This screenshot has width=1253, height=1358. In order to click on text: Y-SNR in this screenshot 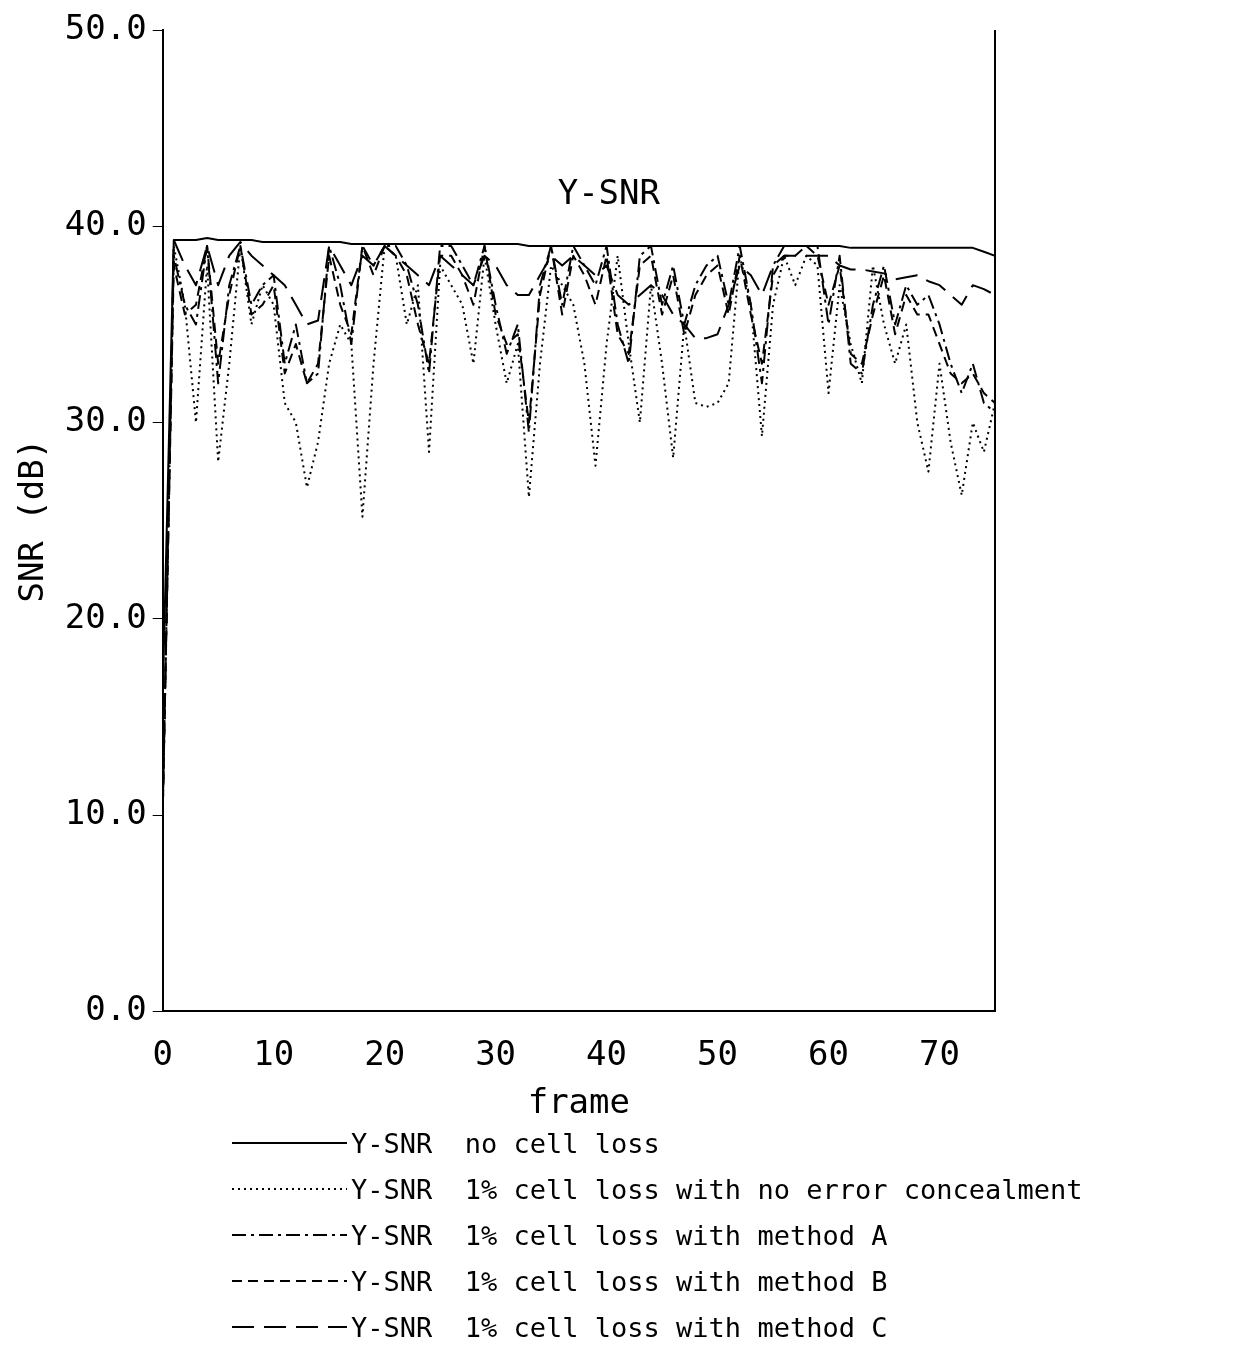, I will do `click(609, 192)`.